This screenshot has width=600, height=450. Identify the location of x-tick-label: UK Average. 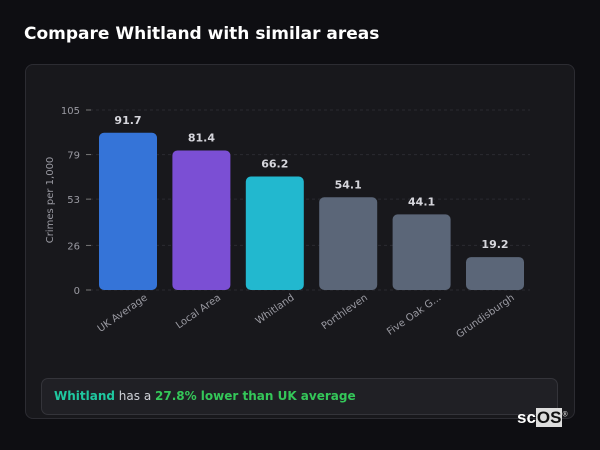
(123, 313).